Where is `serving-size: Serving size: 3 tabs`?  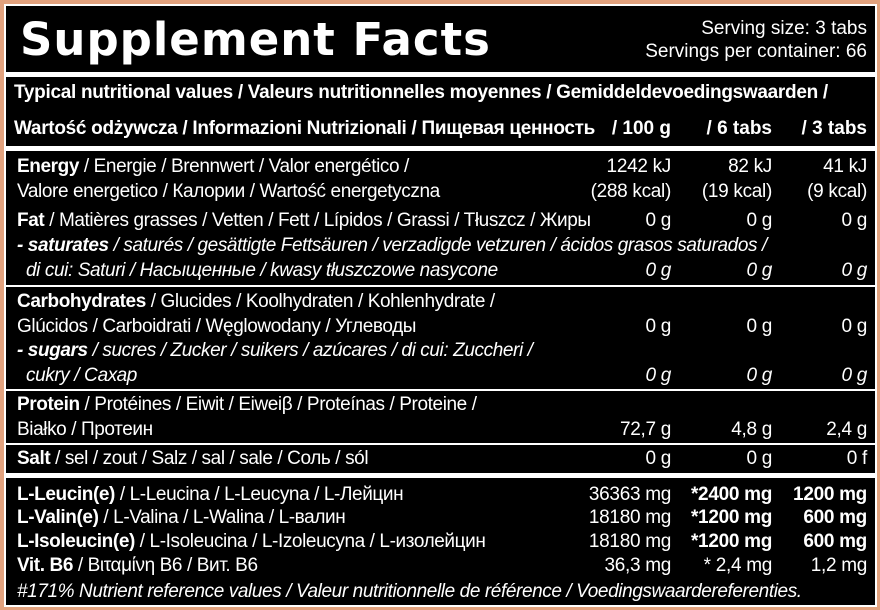 serving-size: Serving size: 3 tabs is located at coordinates (784, 28).